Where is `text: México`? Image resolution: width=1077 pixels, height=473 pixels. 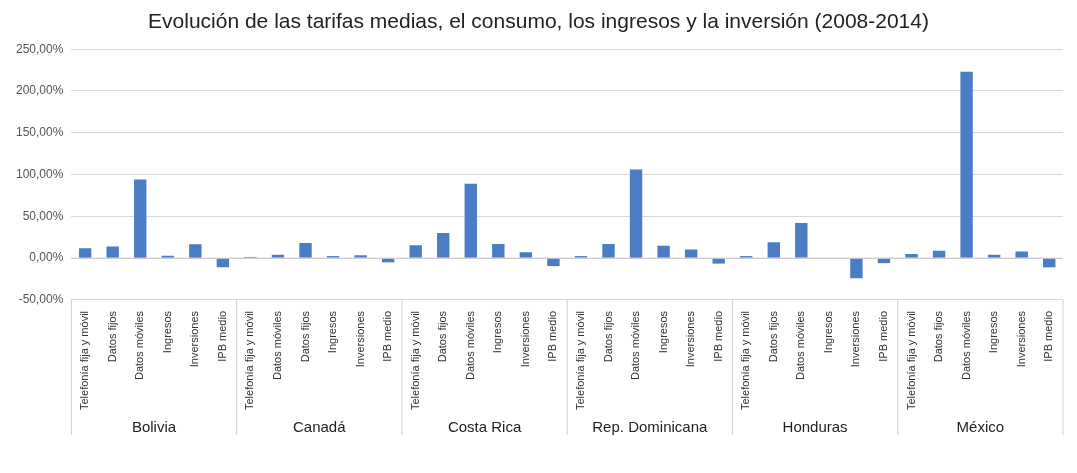
text: México is located at coordinates (980, 426).